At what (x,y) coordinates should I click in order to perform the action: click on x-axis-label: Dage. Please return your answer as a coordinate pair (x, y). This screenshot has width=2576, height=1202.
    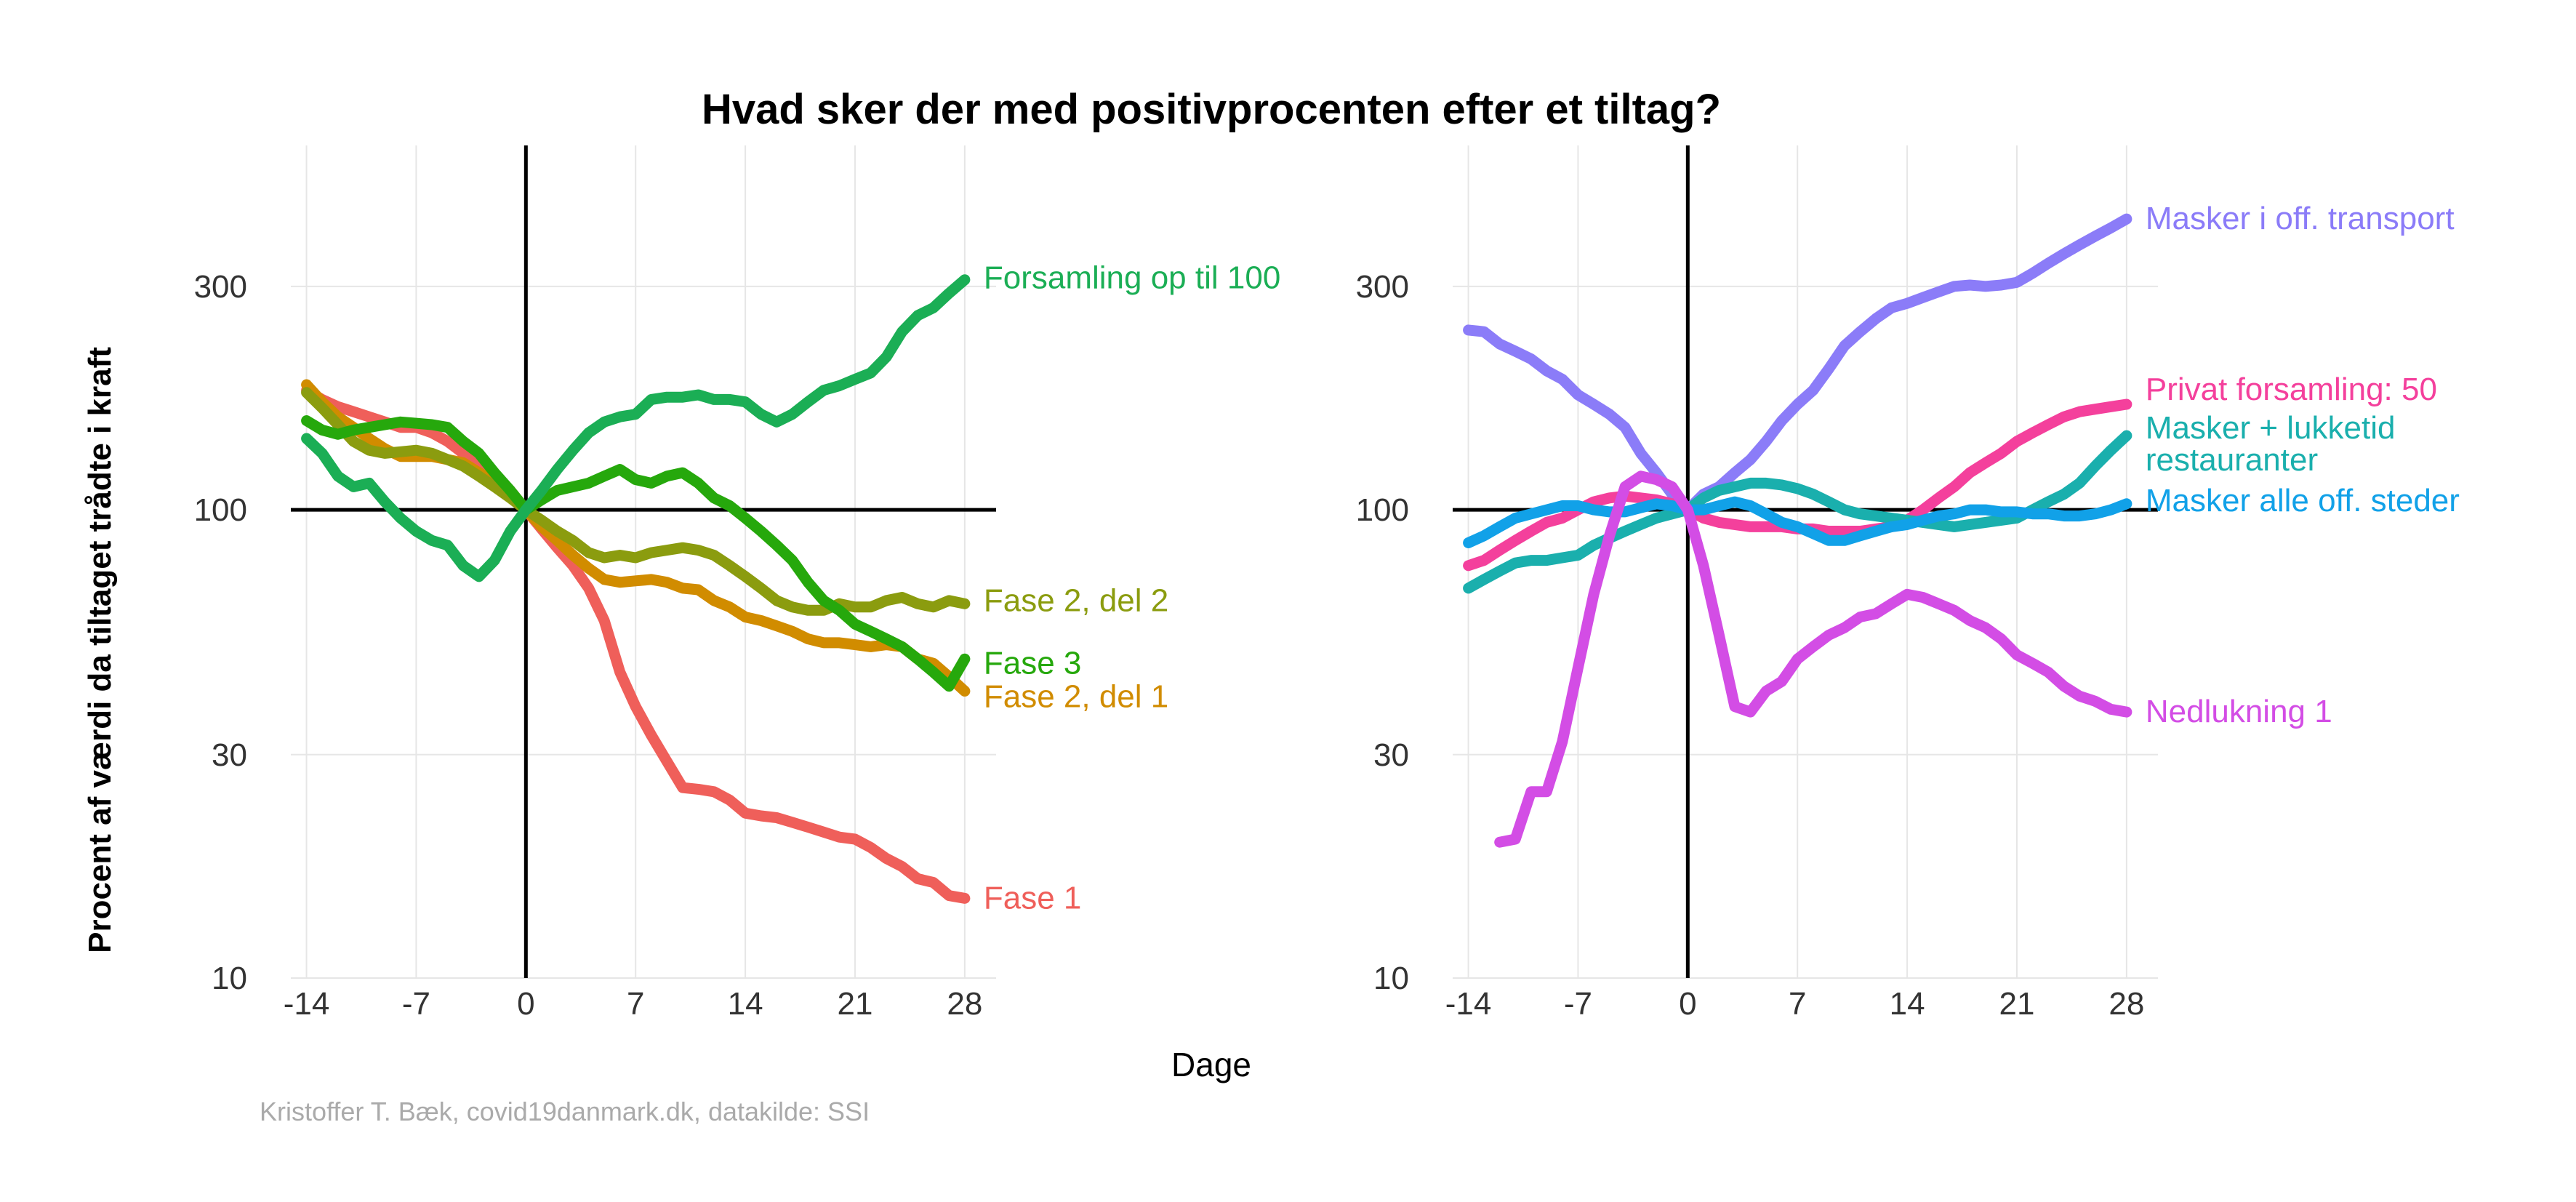
    Looking at the image, I should click on (1211, 1064).